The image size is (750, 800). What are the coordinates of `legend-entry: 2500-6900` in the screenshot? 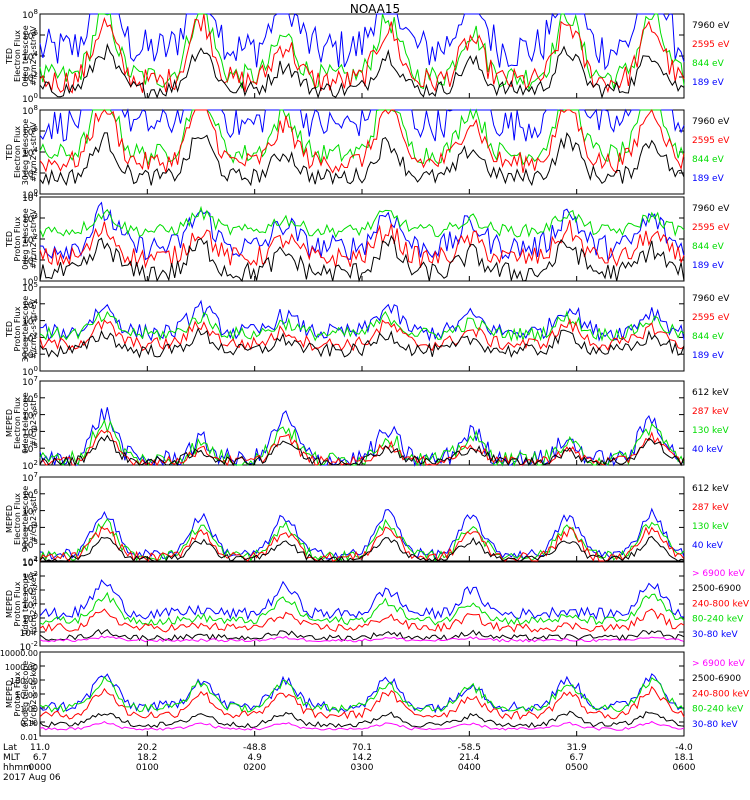 It's located at (716, 589).